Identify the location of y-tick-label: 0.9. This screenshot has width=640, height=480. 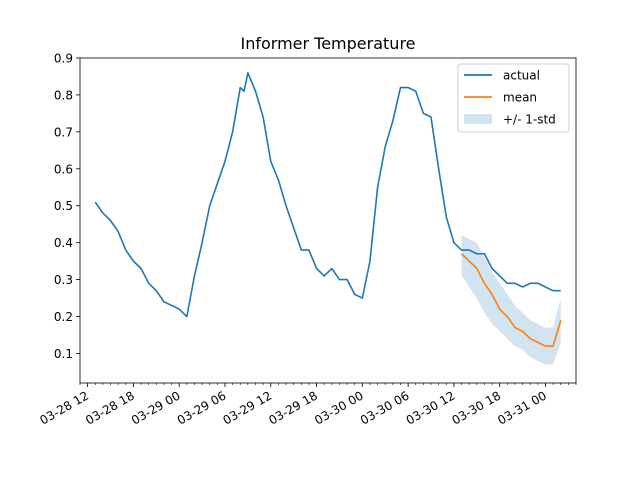
(63, 59).